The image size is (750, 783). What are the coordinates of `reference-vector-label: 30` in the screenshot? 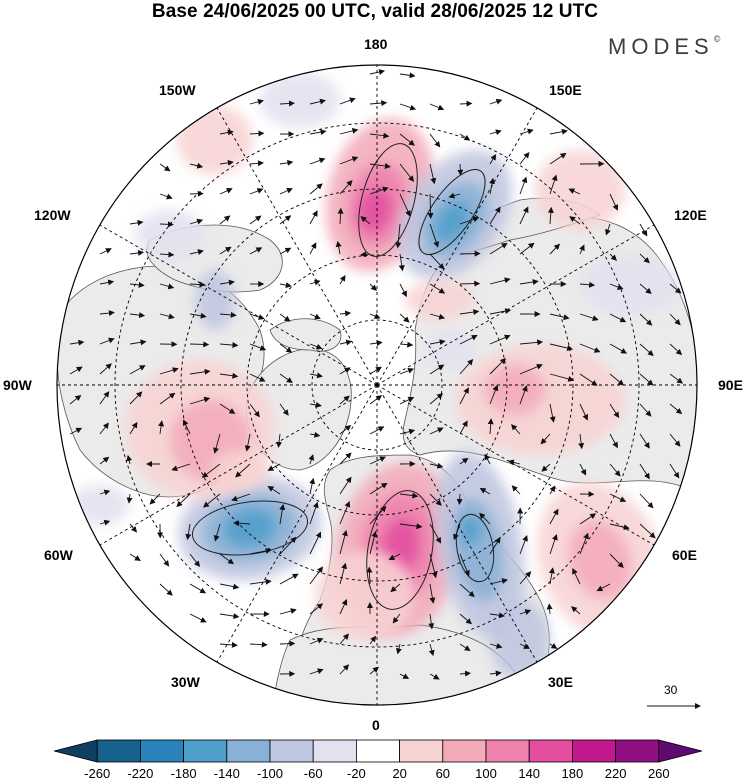 It's located at (671, 690).